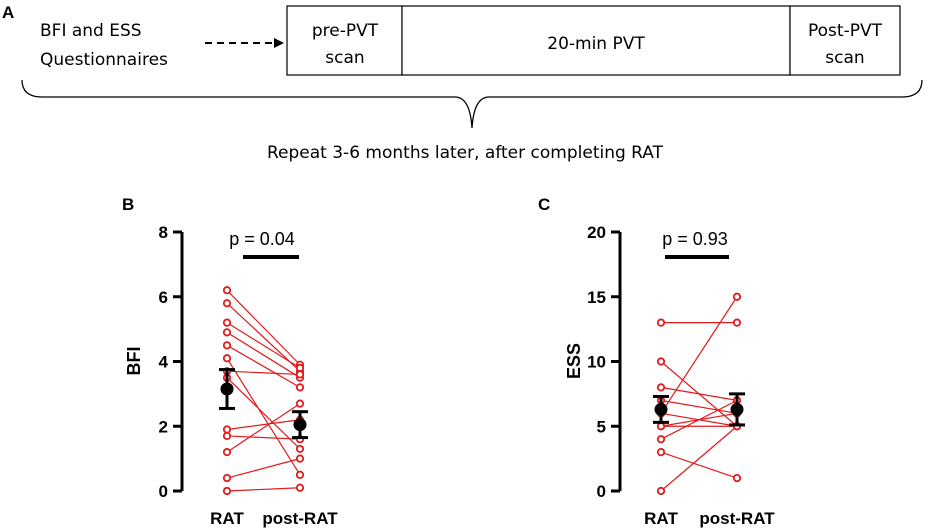  I want to click on dashed-arrow-icon, so click(244, 43).